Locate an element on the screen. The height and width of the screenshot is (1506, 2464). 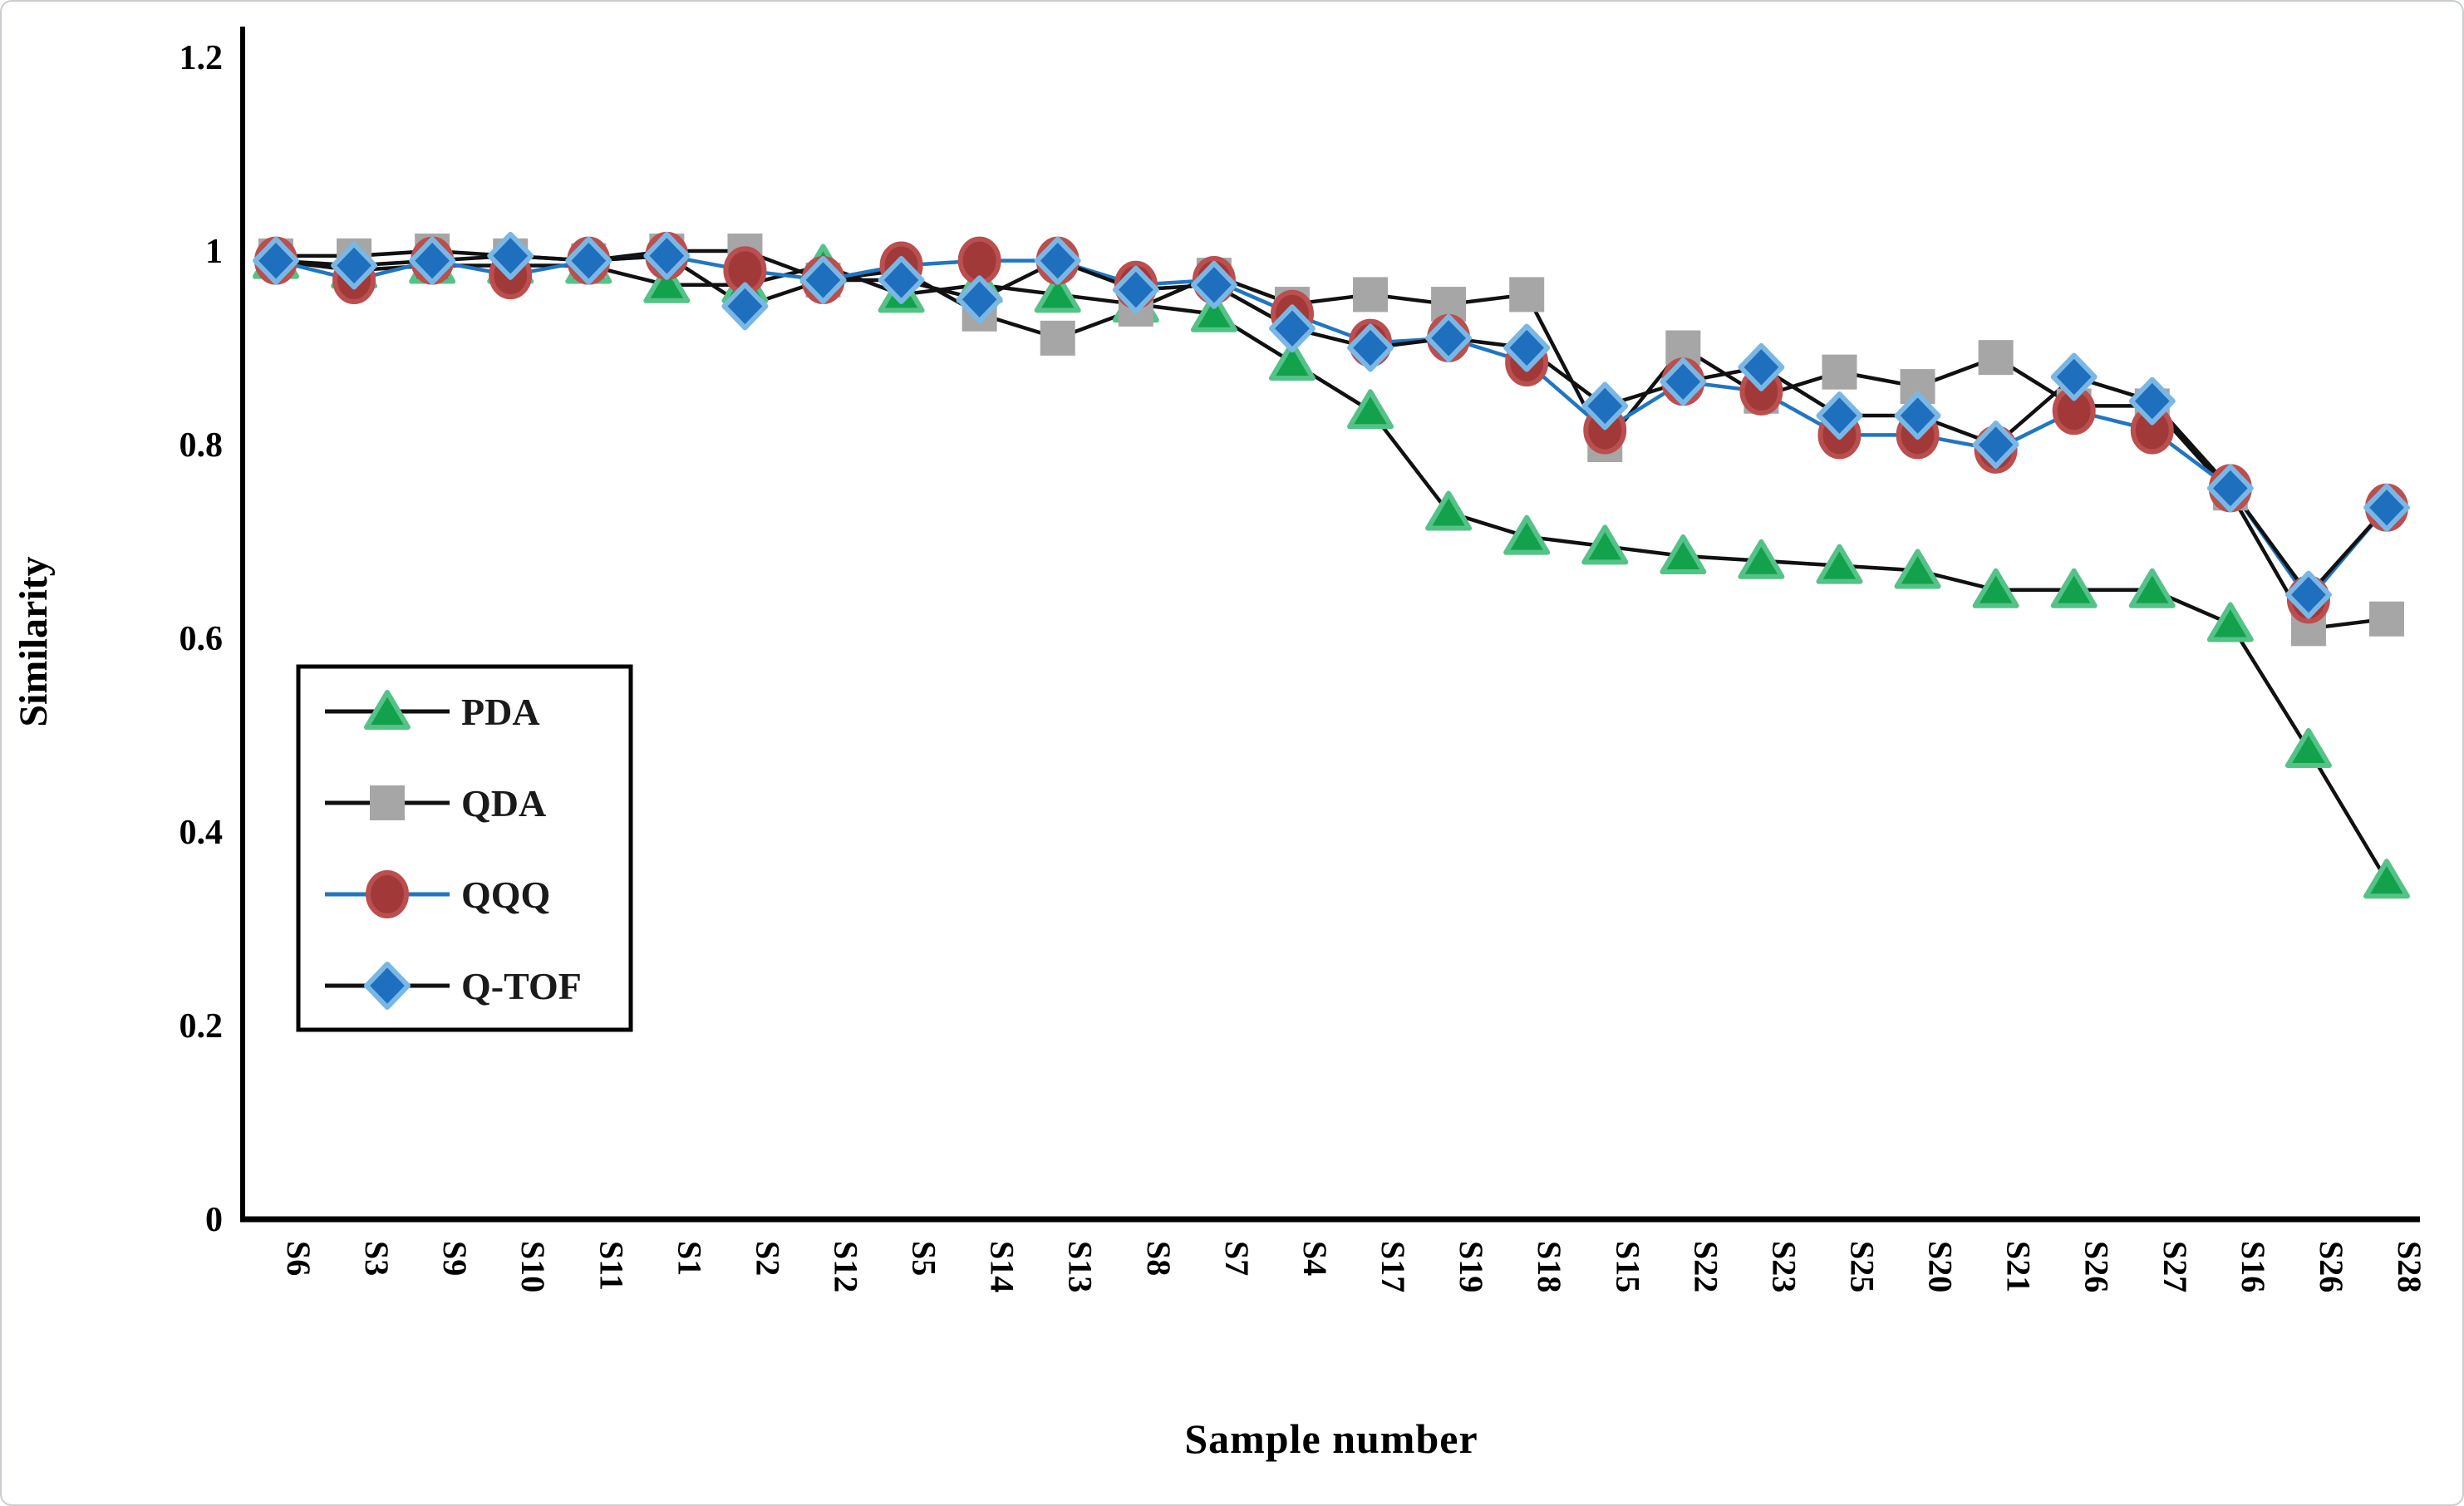
x-tick-label: S19 is located at coordinates (1471, 1266).